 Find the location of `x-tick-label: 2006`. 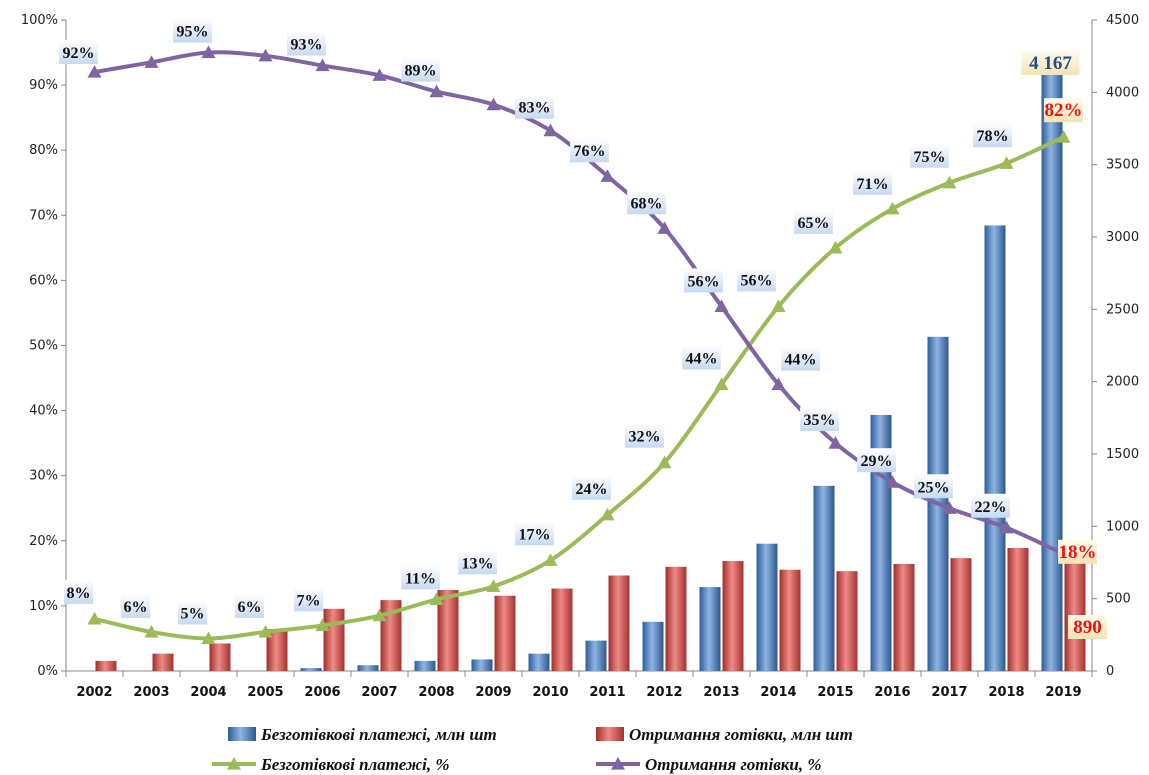

x-tick-label: 2006 is located at coordinates (322, 692).